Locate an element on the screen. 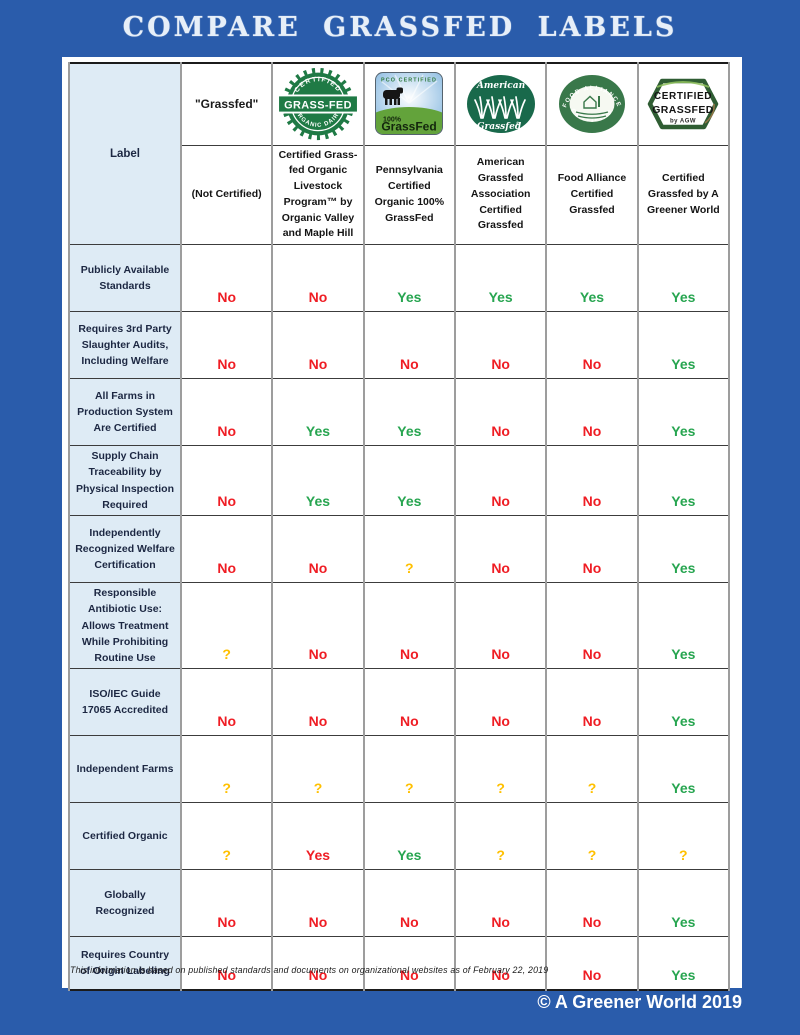 This screenshot has width=800, height=1035. row-label: Requires Country of Origin Labeling is located at coordinates (125, 963).